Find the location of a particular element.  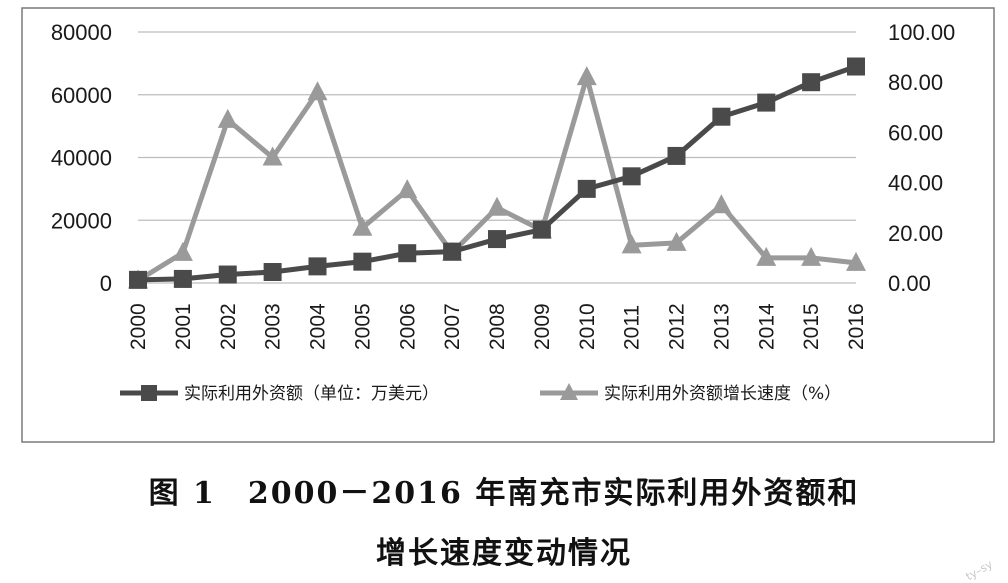

x-axis-tick-label: 2008 is located at coordinates (497, 326).